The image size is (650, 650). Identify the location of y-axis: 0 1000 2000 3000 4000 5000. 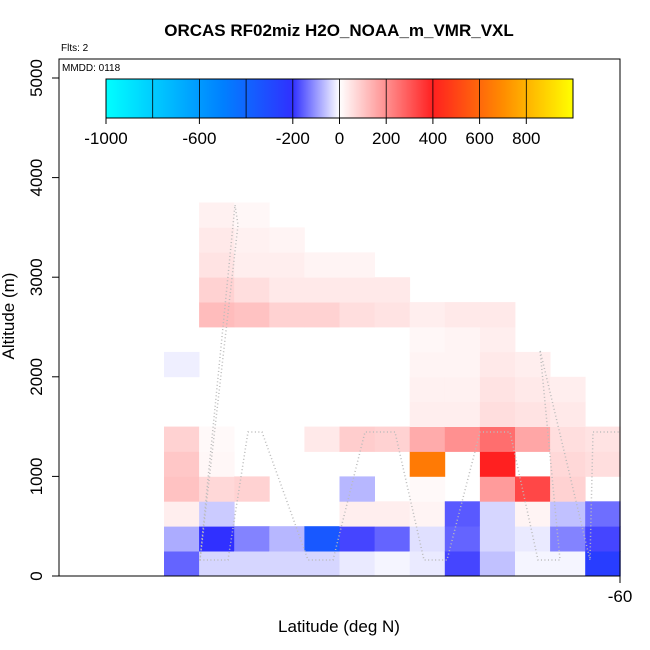
(43, 320).